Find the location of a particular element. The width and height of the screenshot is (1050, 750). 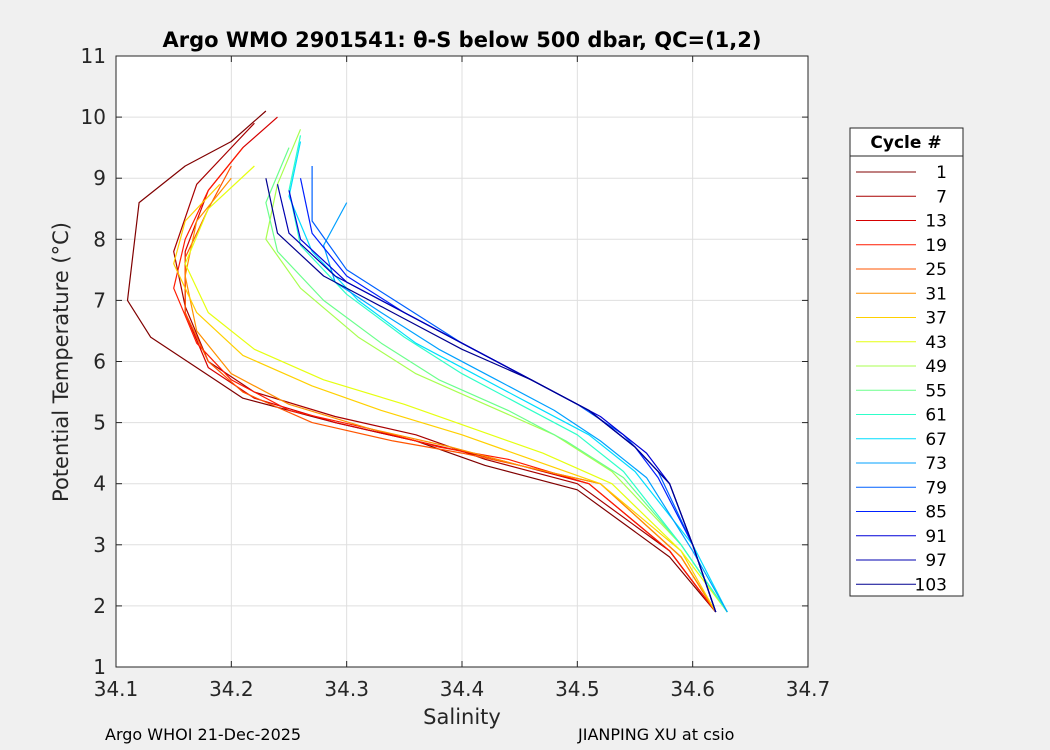

legend-label-85: 85 is located at coordinates (936, 513).